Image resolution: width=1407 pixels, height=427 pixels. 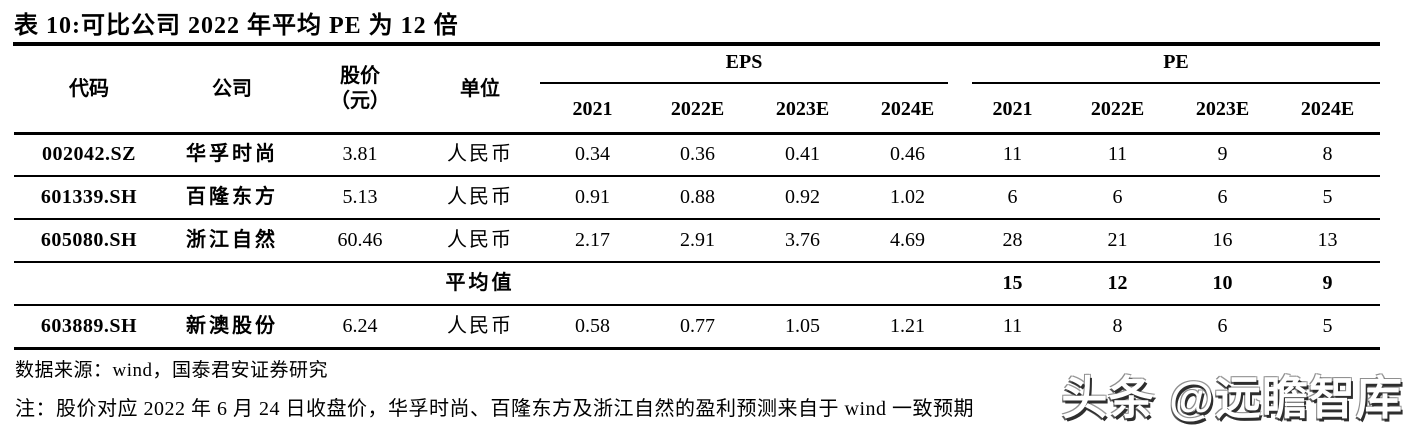 I want to click on table-title: 表 10:可比公司 2022 年平均 PE 为 12 倍, so click(x=236, y=26).